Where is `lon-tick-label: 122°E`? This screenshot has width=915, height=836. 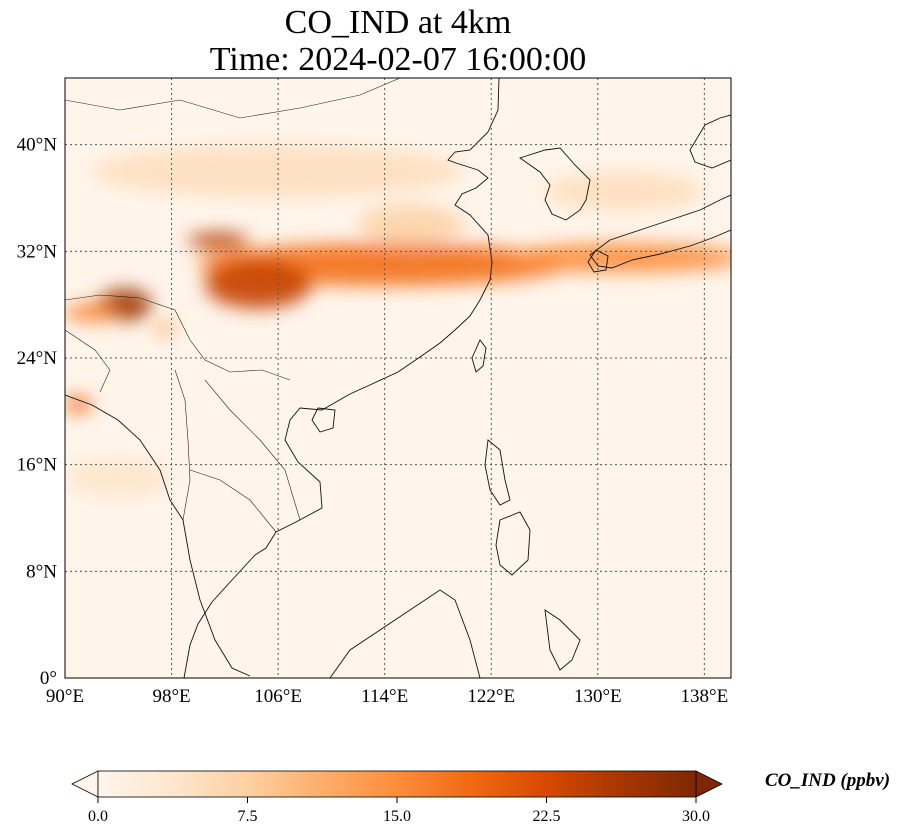 lon-tick-label: 122°E is located at coordinates (491, 696).